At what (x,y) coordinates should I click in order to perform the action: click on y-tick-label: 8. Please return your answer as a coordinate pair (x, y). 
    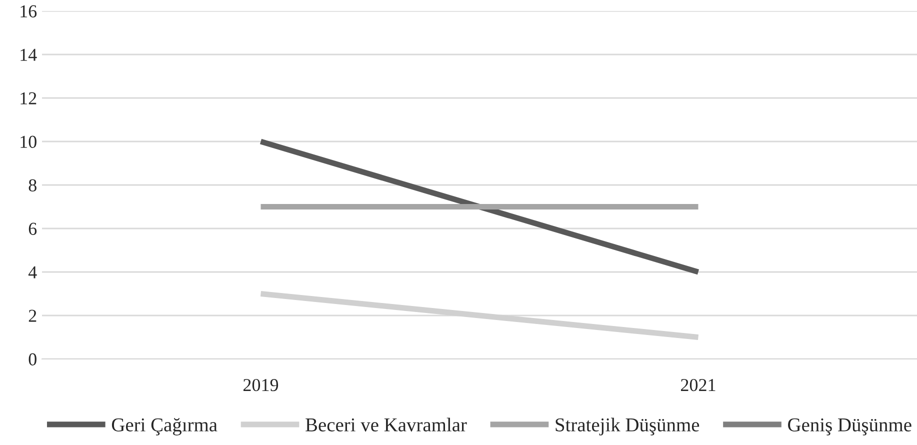
    Looking at the image, I should click on (32, 185).